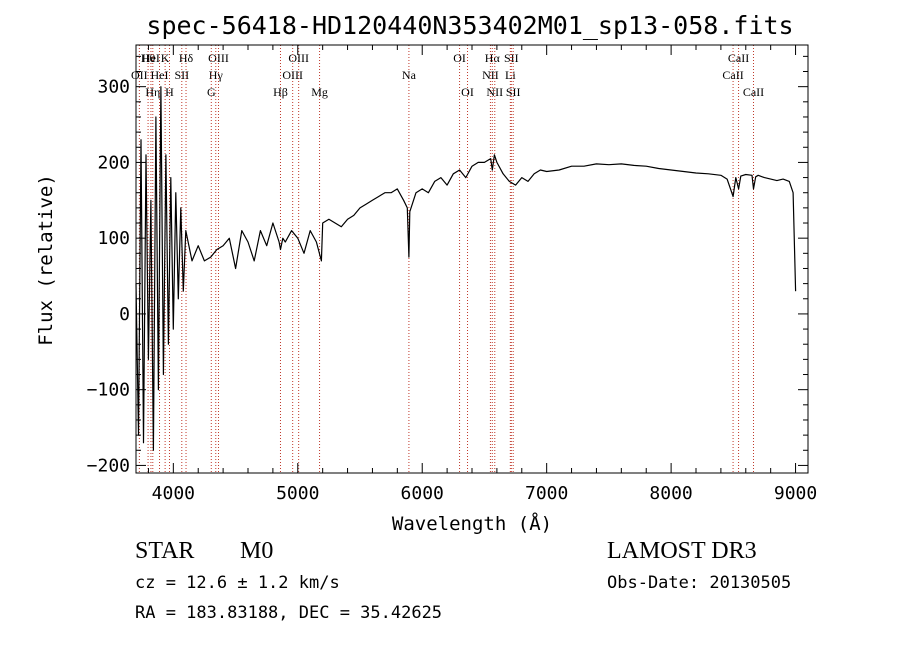 This screenshot has width=900, height=649. What do you see at coordinates (257, 551) in the screenshot?
I see `subclass-label: M0` at bounding box center [257, 551].